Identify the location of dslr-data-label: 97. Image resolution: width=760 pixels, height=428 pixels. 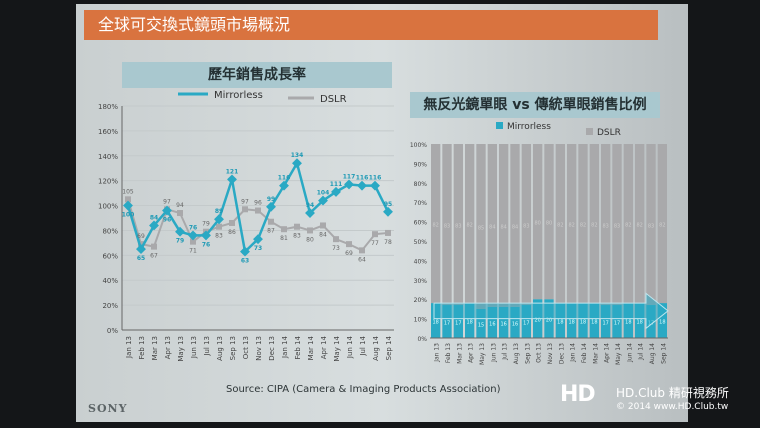
(245, 201).